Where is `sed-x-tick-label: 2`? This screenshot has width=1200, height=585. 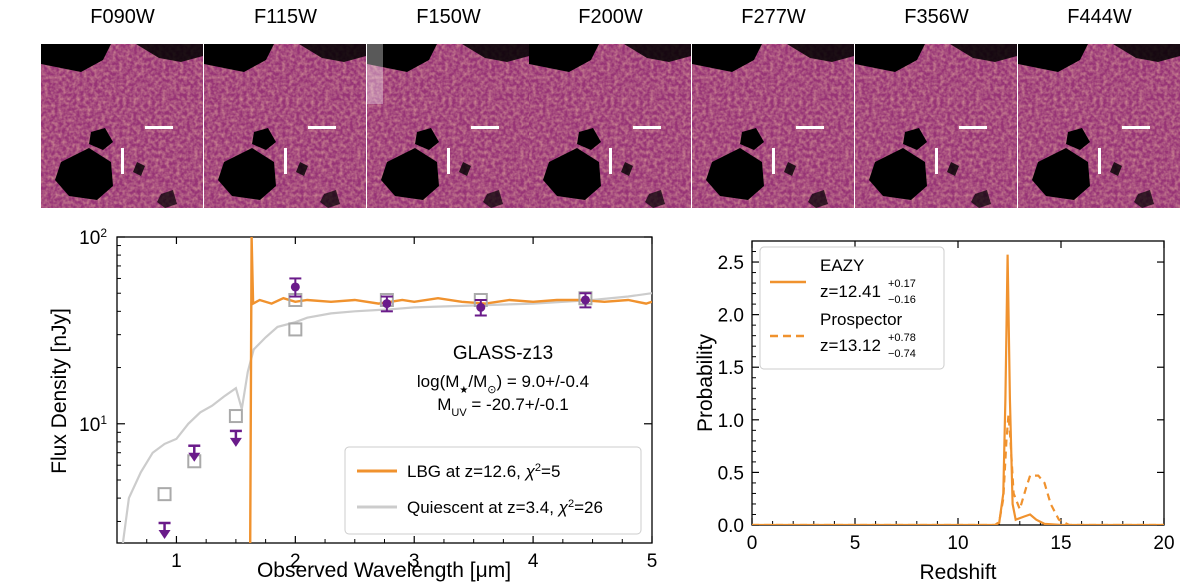
sed-x-tick-label: 2 is located at coordinates (295, 561).